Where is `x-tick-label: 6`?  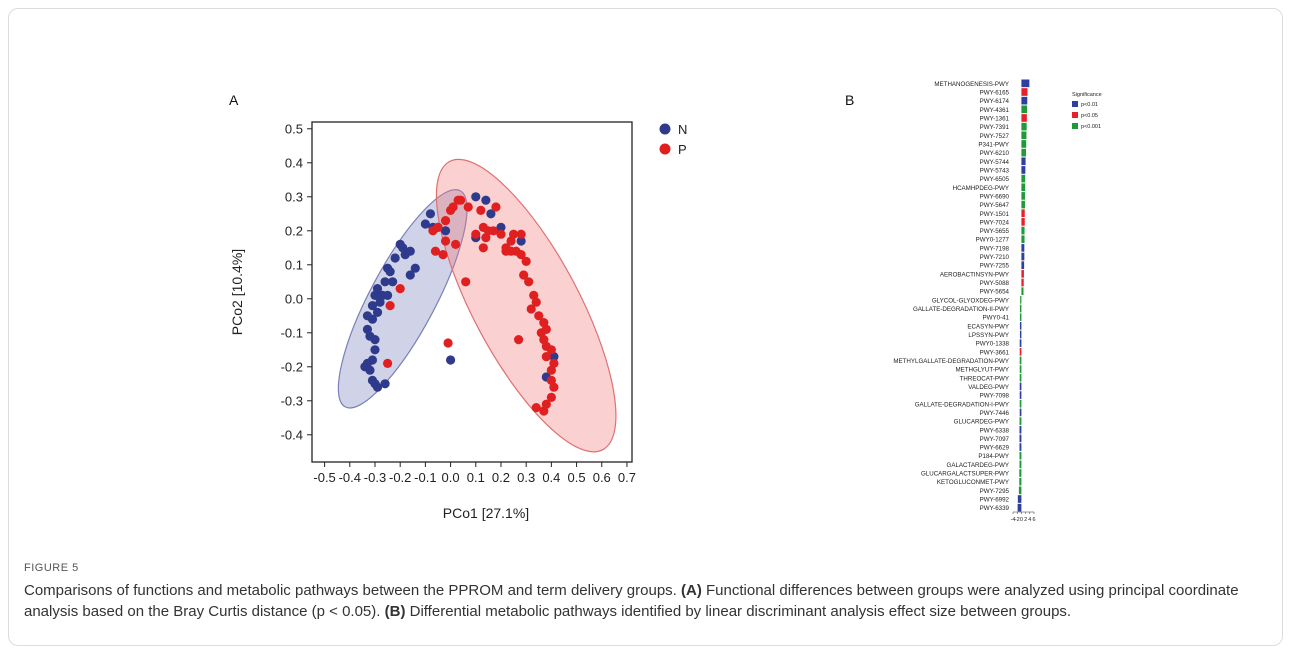 x-tick-label: 6 is located at coordinates (1033, 520).